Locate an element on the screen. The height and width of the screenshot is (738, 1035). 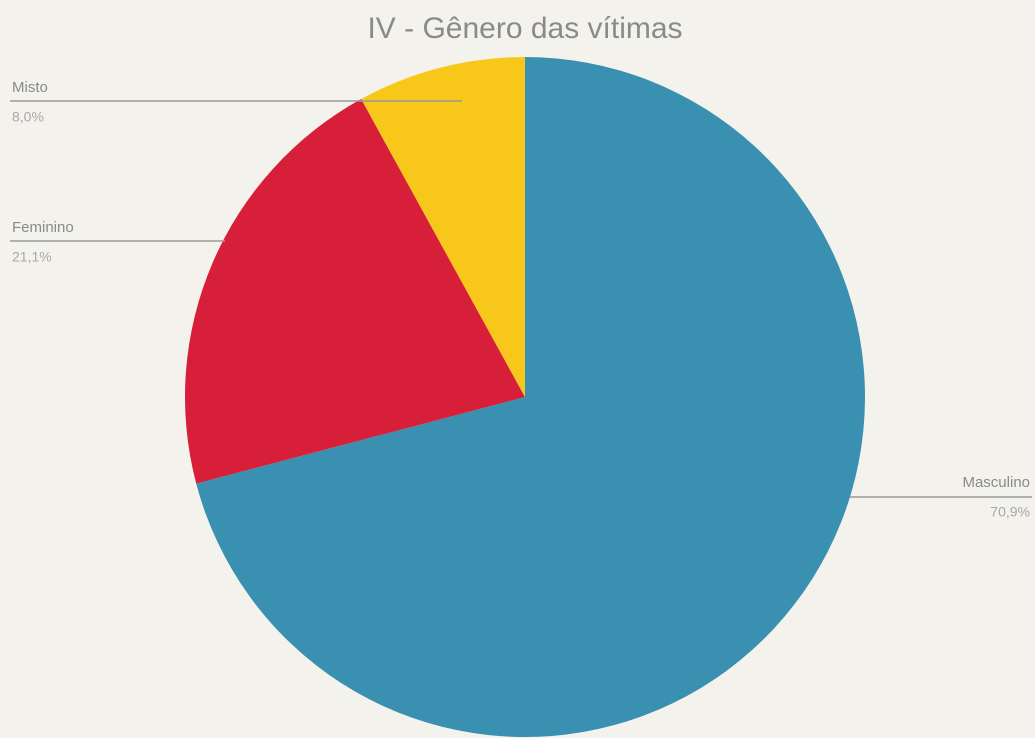
slice-label: Misto is located at coordinates (30, 87).